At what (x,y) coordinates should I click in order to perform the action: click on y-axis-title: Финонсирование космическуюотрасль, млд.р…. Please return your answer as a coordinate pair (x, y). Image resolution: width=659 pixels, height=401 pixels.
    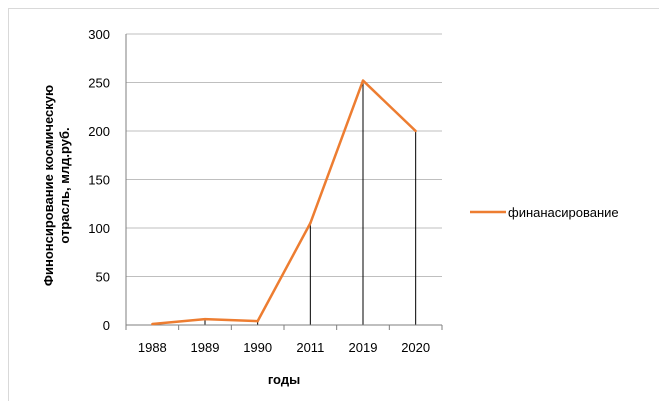
    Looking at the image, I should click on (56, 185).